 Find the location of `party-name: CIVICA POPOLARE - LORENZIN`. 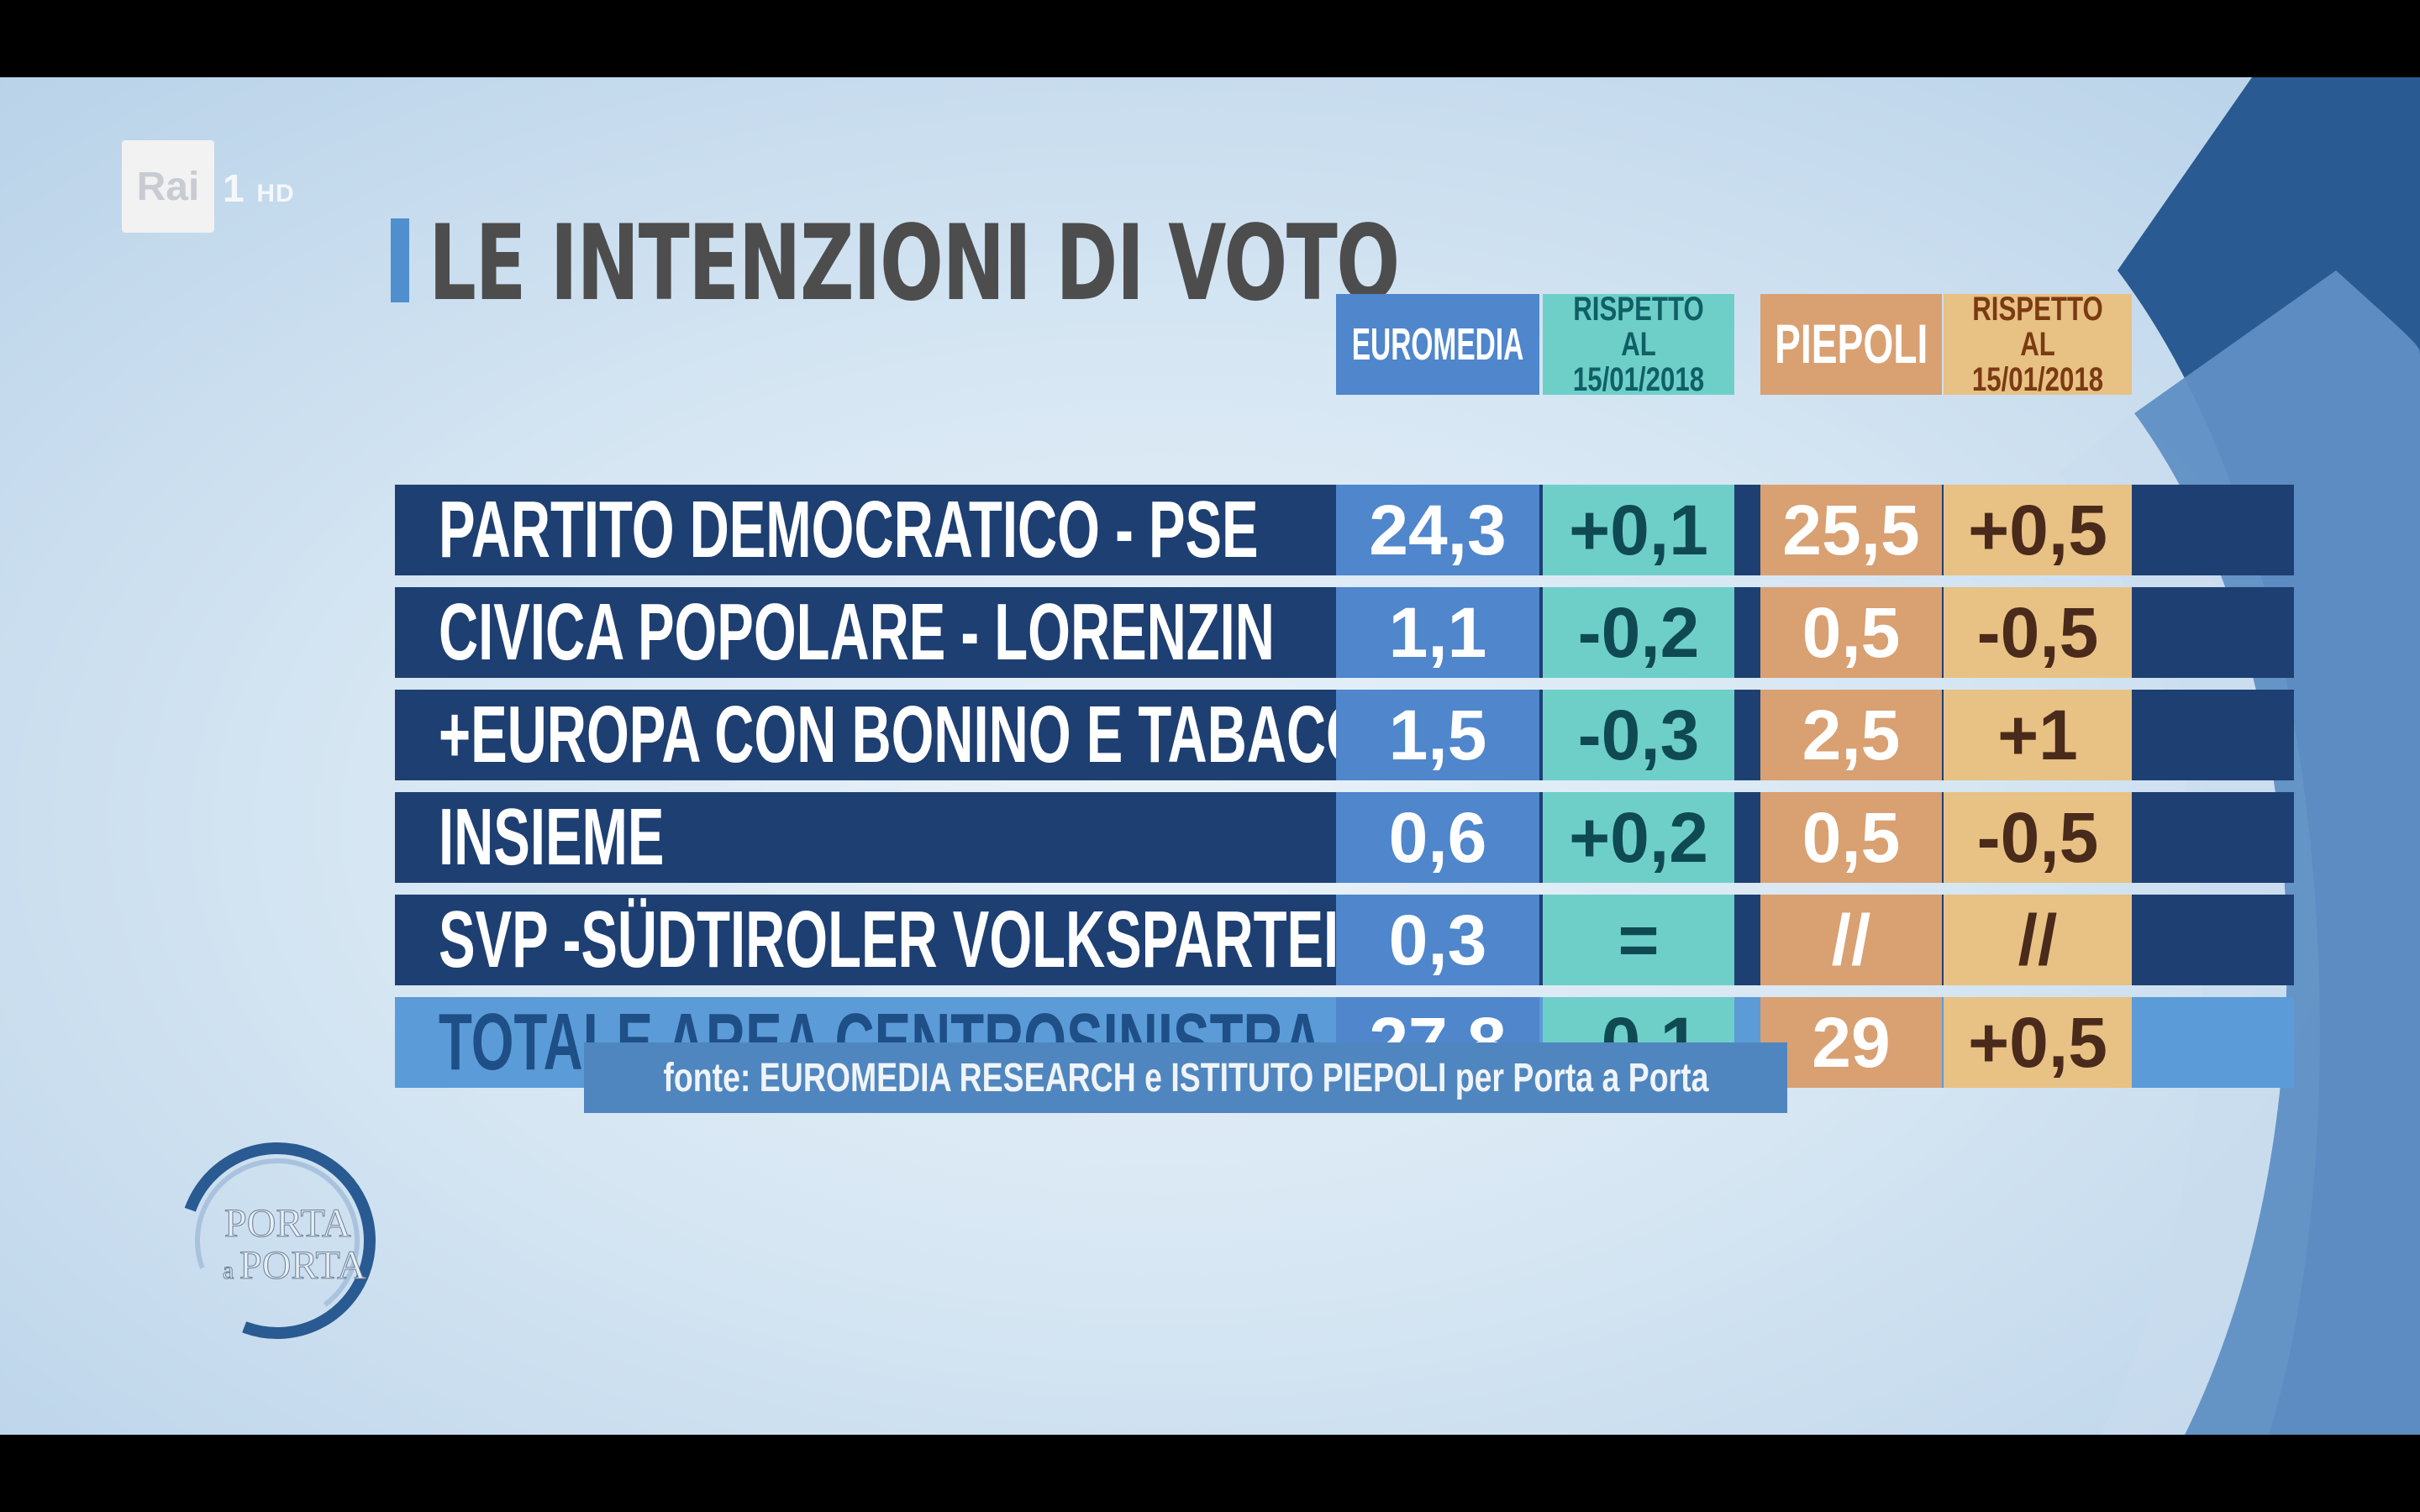

party-name: CIVICA POPOLARE - LORENZIN is located at coordinates (857, 632).